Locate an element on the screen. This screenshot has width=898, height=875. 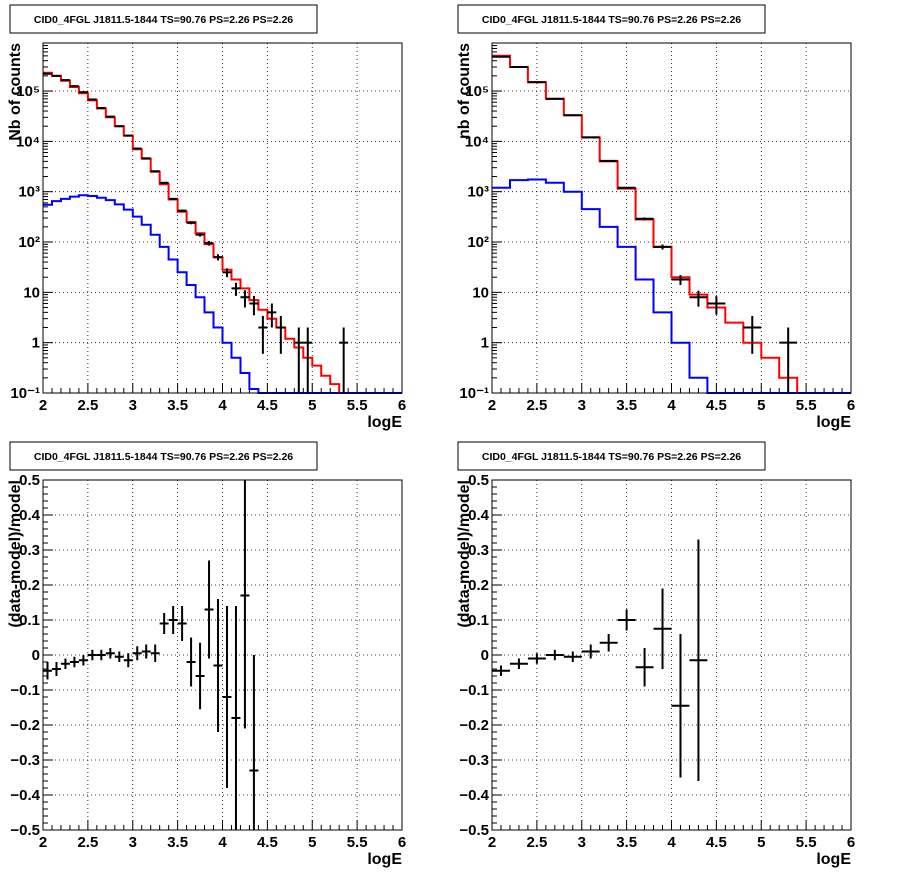
x-tick-label: 3.5 is located at coordinates (177, 405).